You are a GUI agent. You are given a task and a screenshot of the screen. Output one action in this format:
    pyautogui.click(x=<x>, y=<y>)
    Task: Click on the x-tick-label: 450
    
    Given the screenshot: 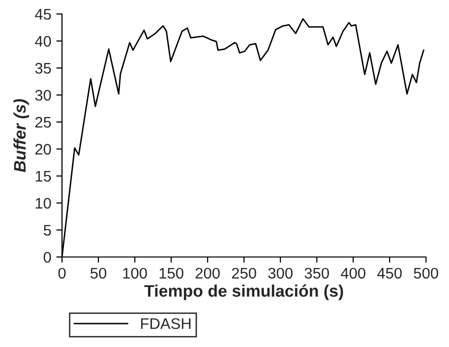 What is the action you would take?
    pyautogui.click(x=389, y=273)
    